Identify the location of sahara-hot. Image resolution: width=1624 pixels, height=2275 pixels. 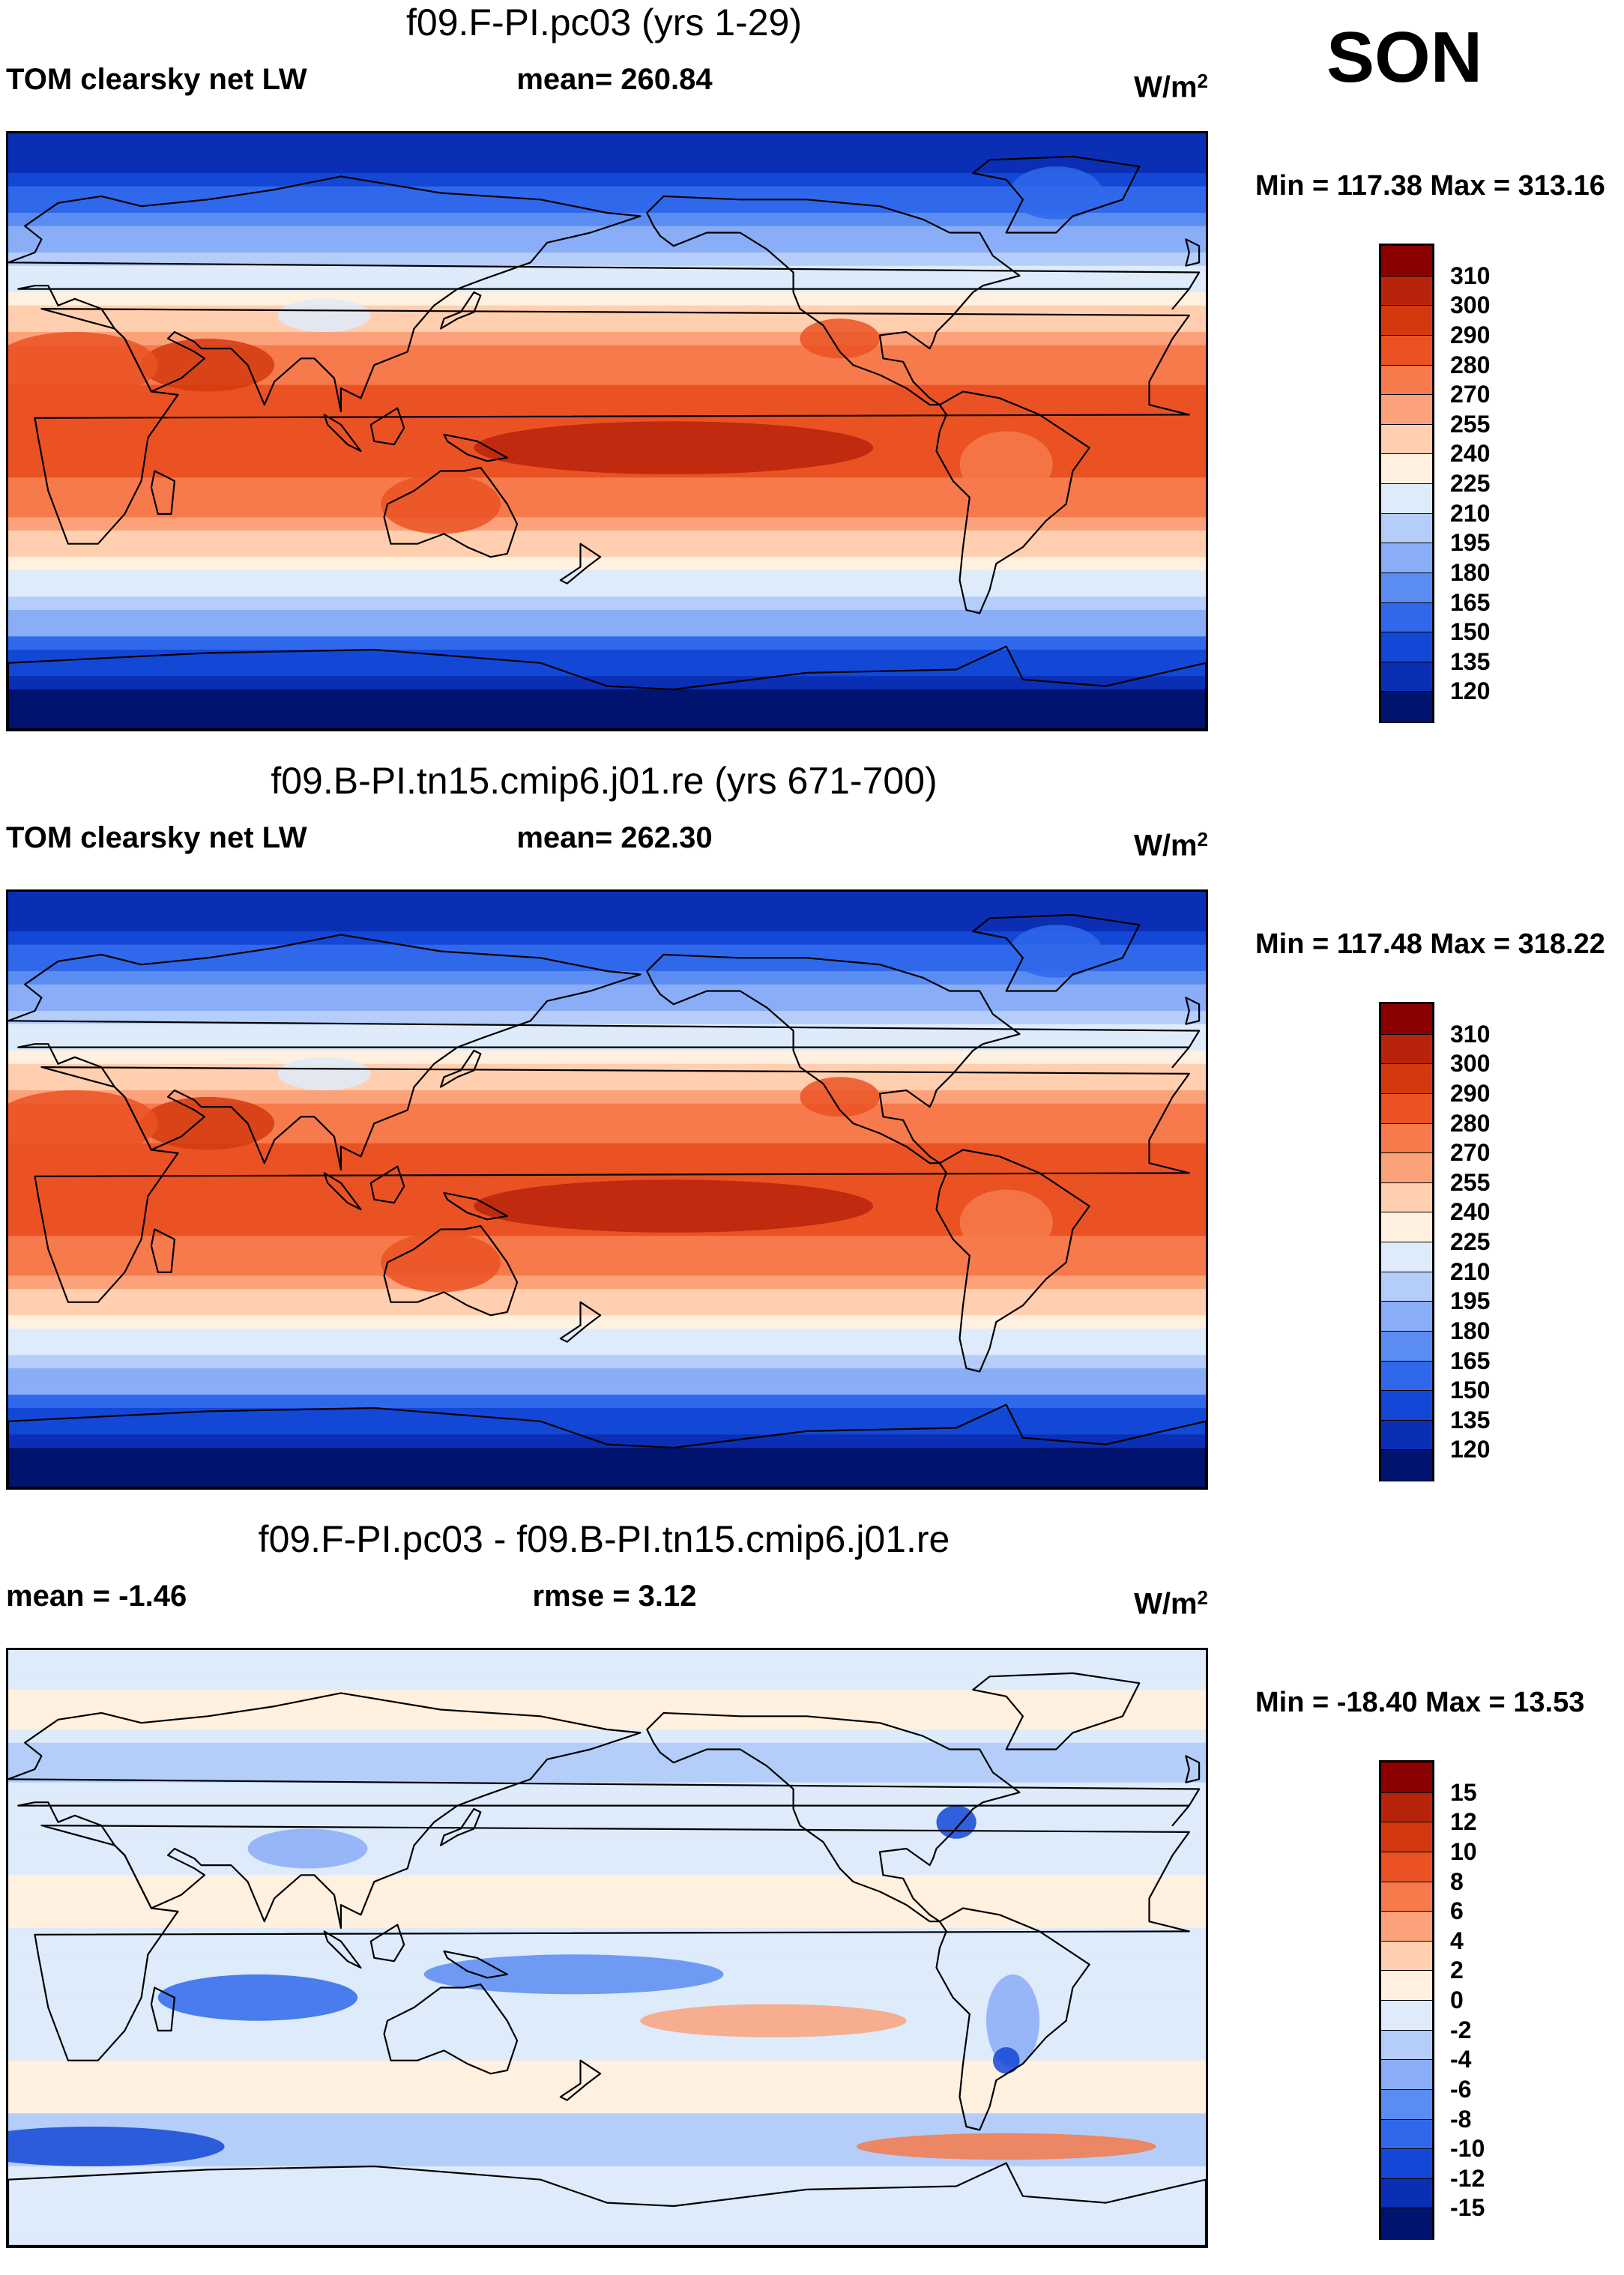
(83, 1123).